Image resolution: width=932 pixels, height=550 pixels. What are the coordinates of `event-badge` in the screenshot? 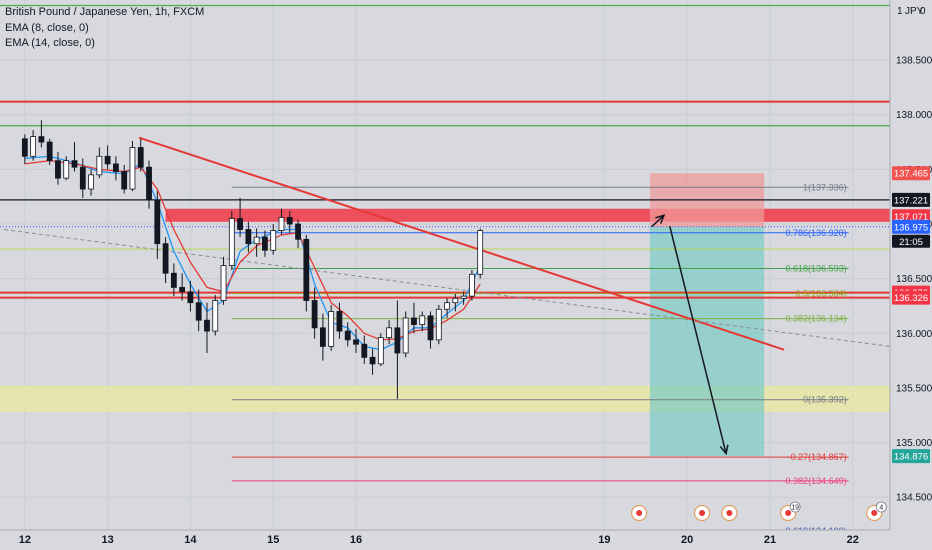 It's located at (881, 507).